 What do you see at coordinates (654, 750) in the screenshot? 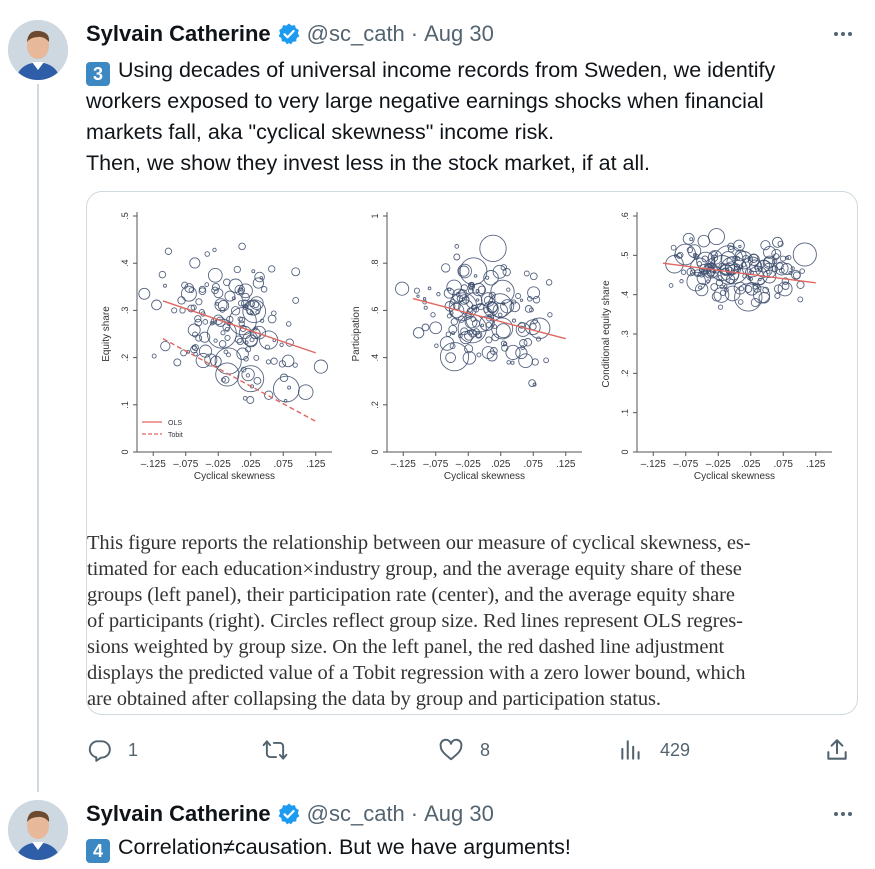
I see `views-button: 429` at bounding box center [654, 750].